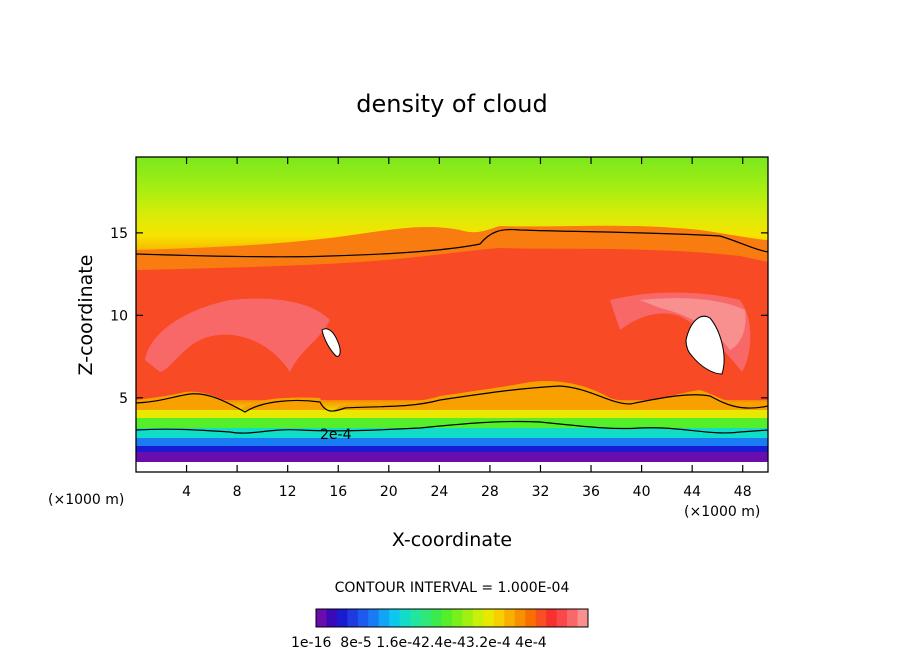 The image size is (904, 658). What do you see at coordinates (692, 492) in the screenshot?
I see `x-tick-label: 44` at bounding box center [692, 492].